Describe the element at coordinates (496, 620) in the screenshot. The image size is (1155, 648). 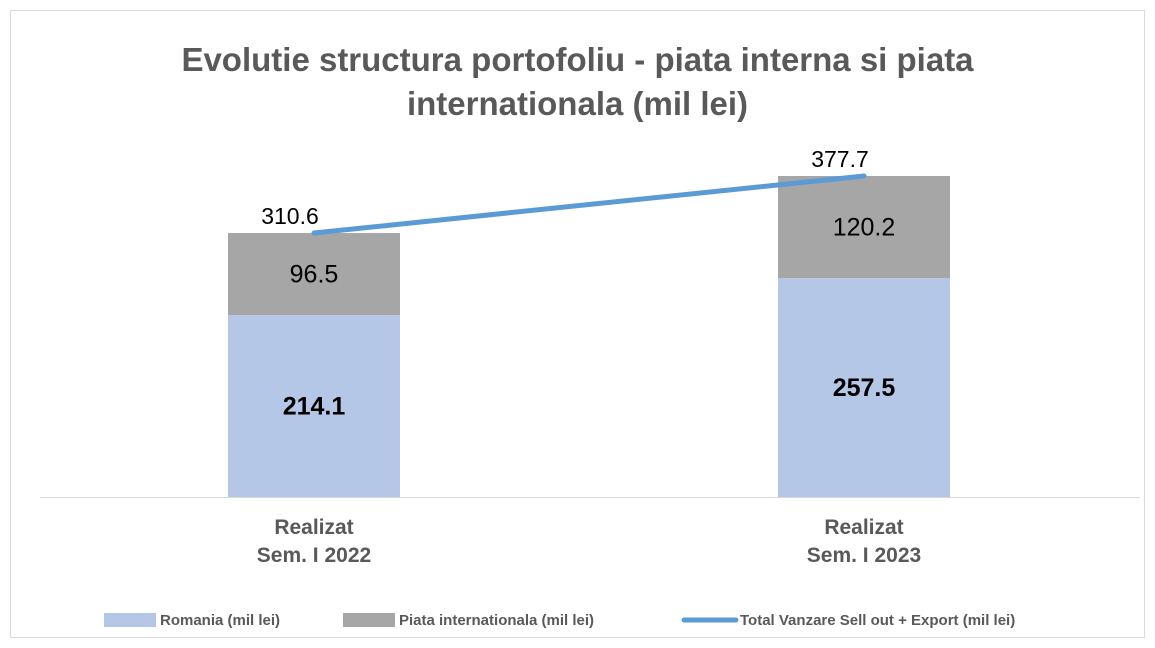
I see `legend-label: Piata internationala (mil lei)` at that location.